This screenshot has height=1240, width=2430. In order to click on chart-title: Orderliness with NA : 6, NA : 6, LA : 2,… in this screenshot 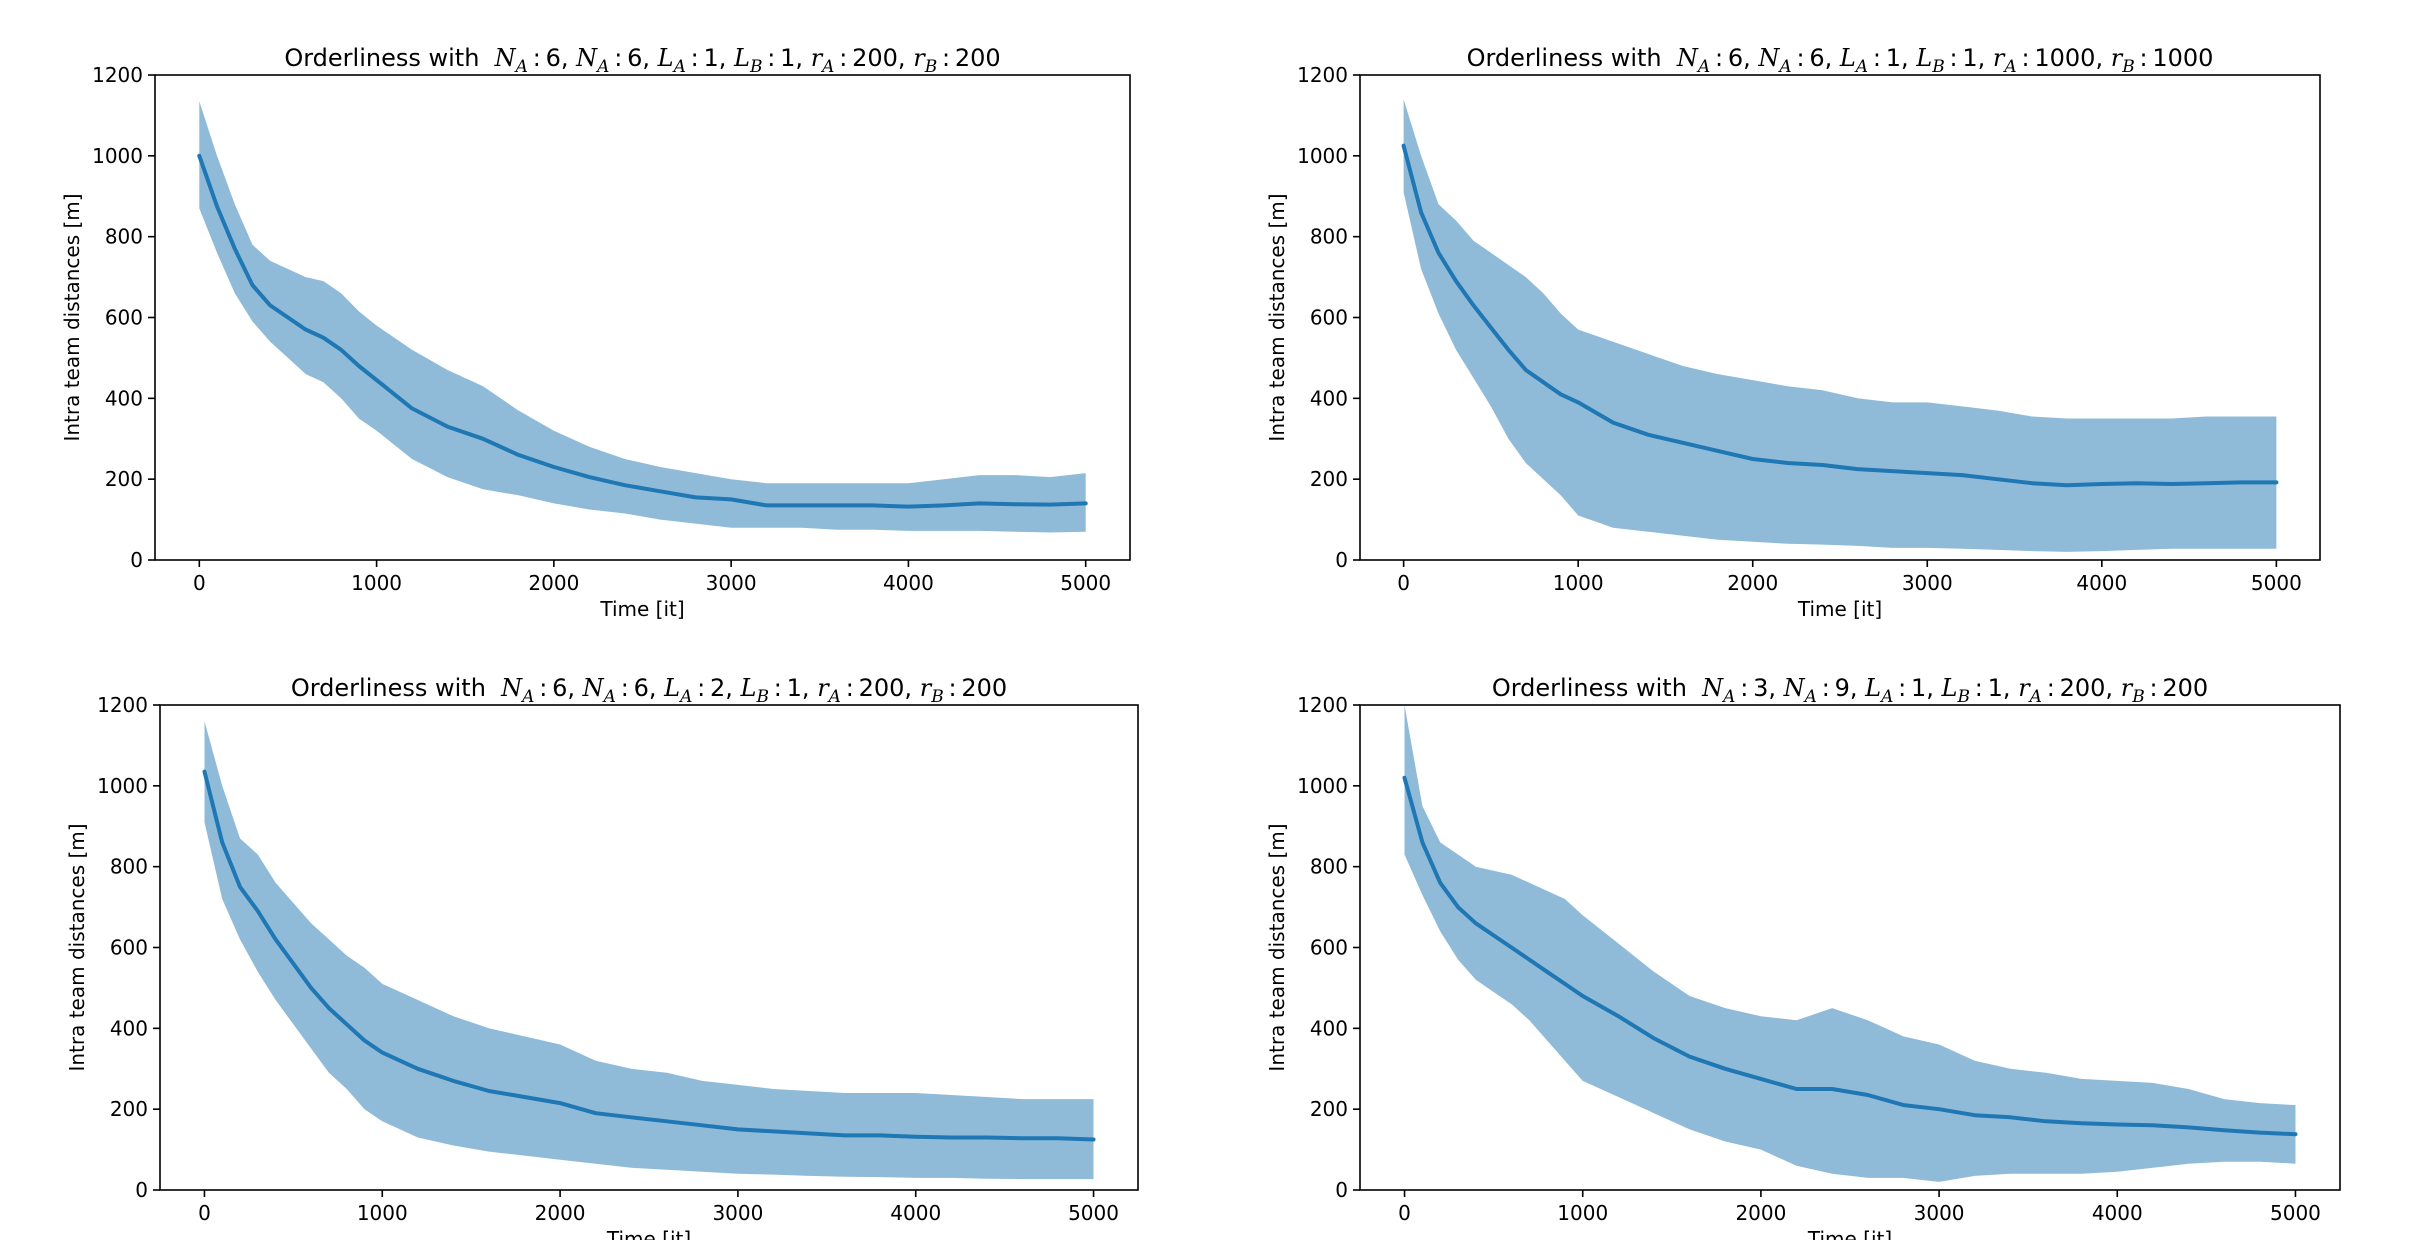, I will do `click(649, 690)`.